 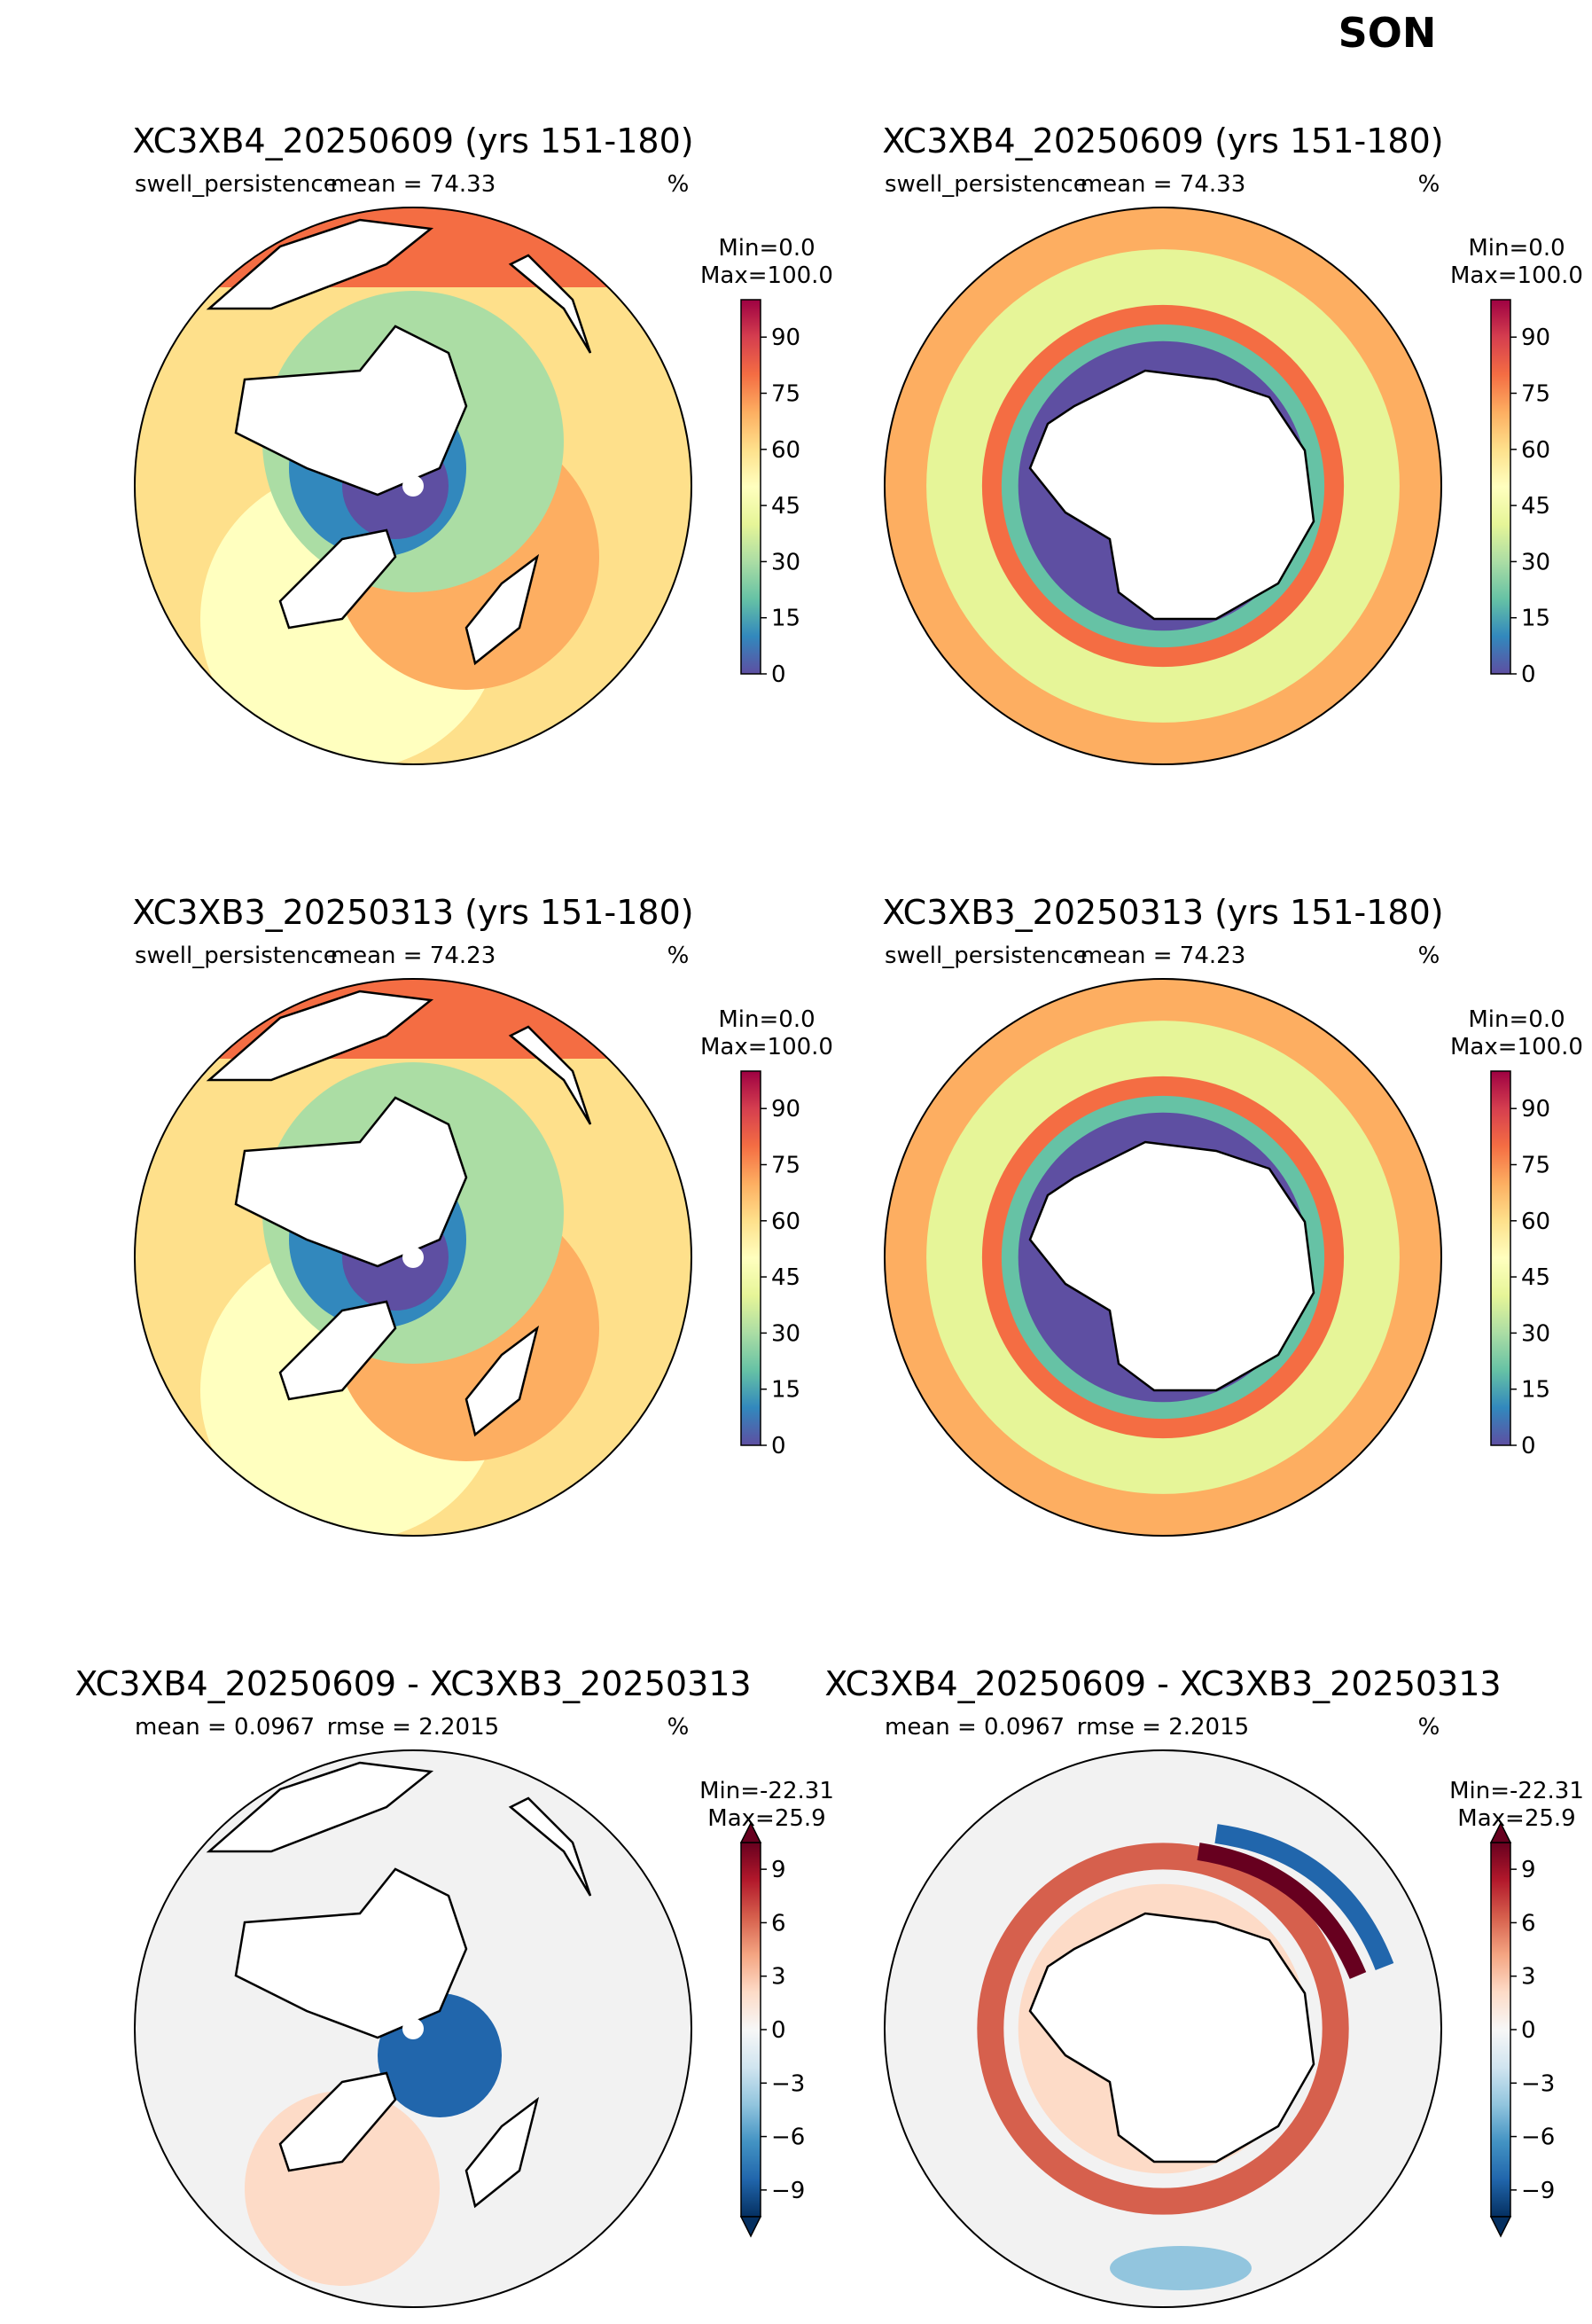 What do you see at coordinates (1538, 2137) in the screenshot?
I see `colorbar-tick-label: −6` at bounding box center [1538, 2137].